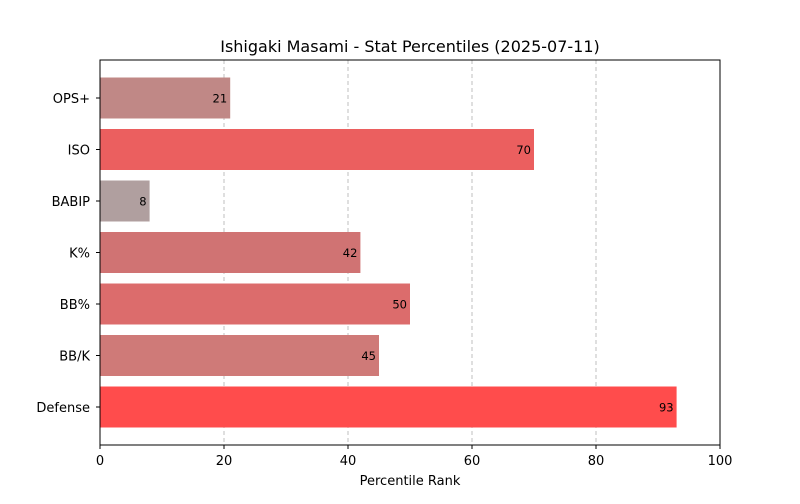  Describe the element at coordinates (71, 202) in the screenshot. I see `y-tick-label: BABIP` at that location.